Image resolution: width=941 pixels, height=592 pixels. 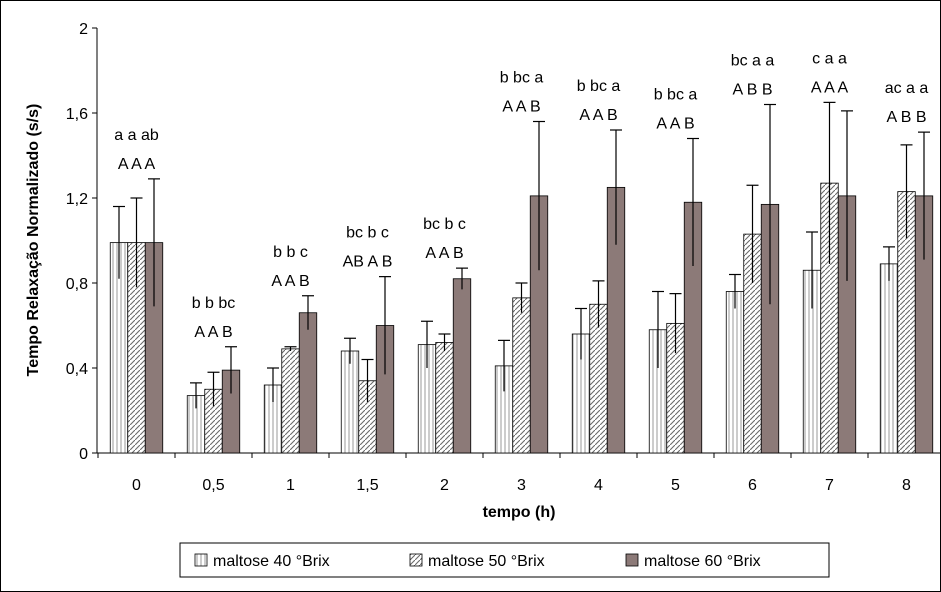 What do you see at coordinates (368, 262) in the screenshot?
I see `significance-lower: AB A B` at bounding box center [368, 262].